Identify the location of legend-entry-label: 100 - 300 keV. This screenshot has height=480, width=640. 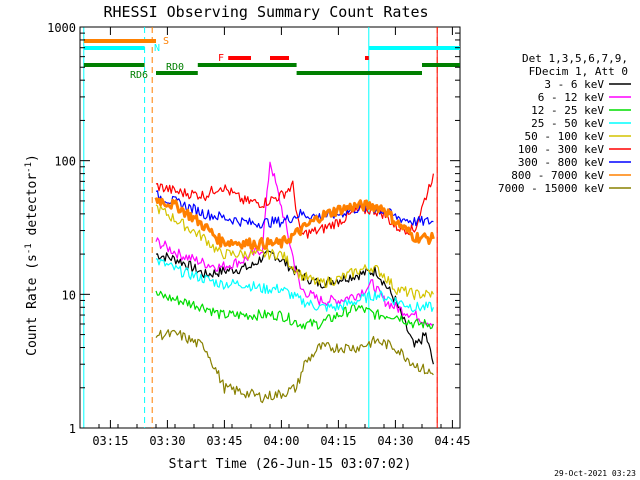
(561, 149).